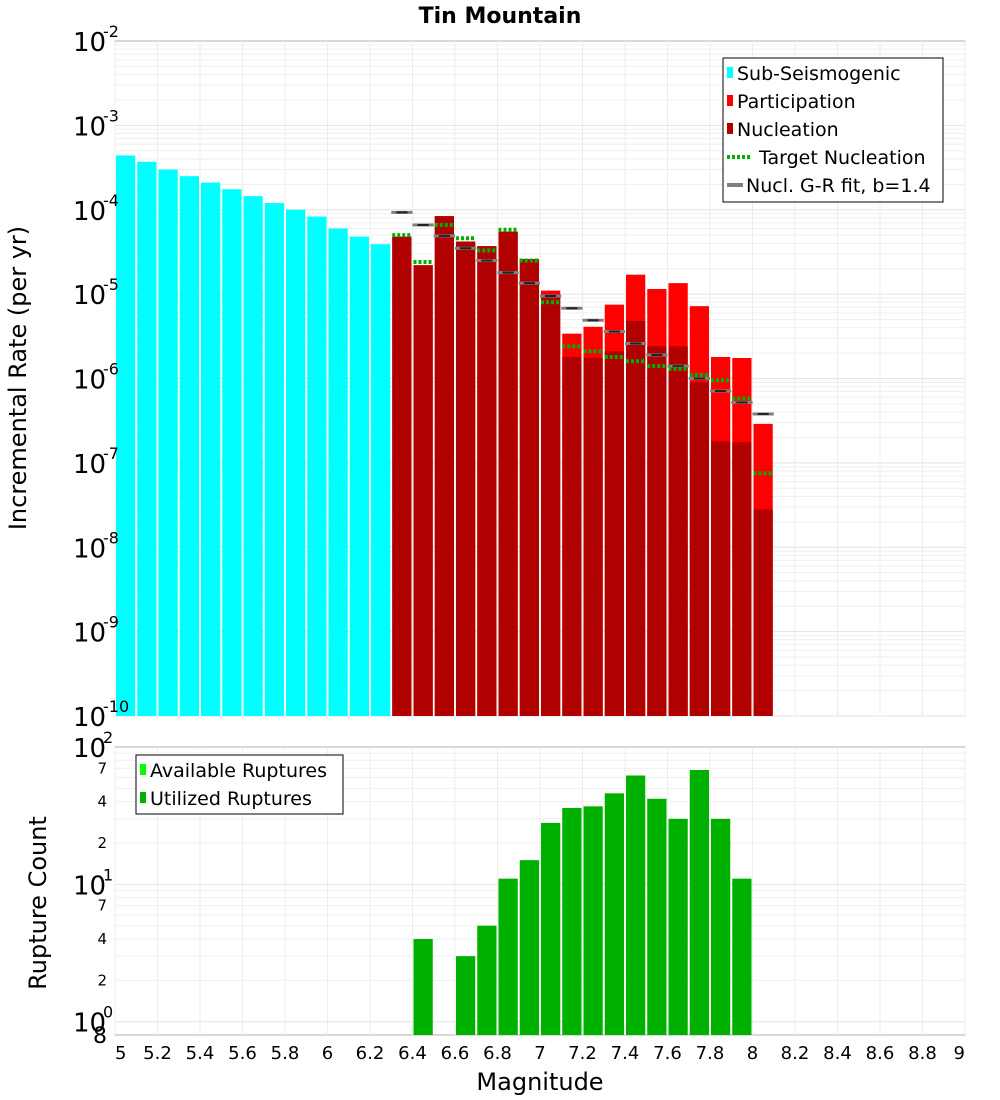 This screenshot has height=1100, width=1000. What do you see at coordinates (412, 1053) in the screenshot?
I see `x-tick-label: 6.4` at bounding box center [412, 1053].